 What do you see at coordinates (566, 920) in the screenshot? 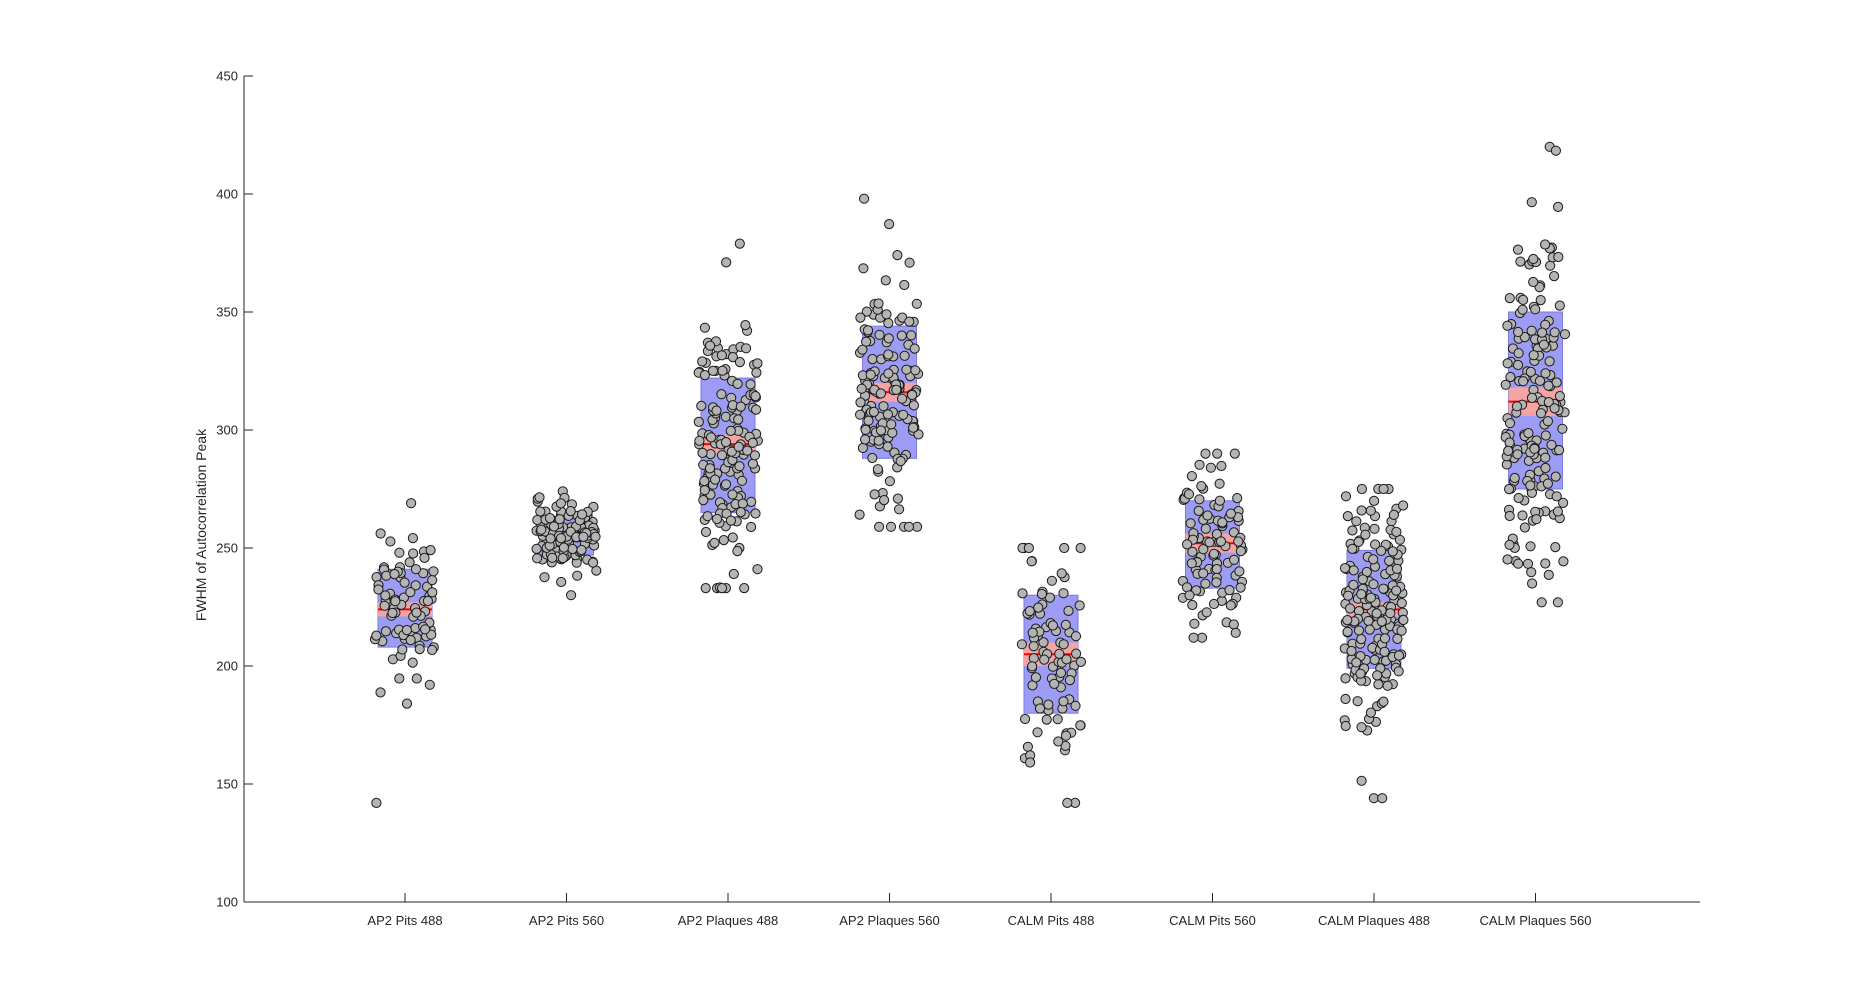
I see `x-tick-label: AP2 Pits 560` at bounding box center [566, 920].